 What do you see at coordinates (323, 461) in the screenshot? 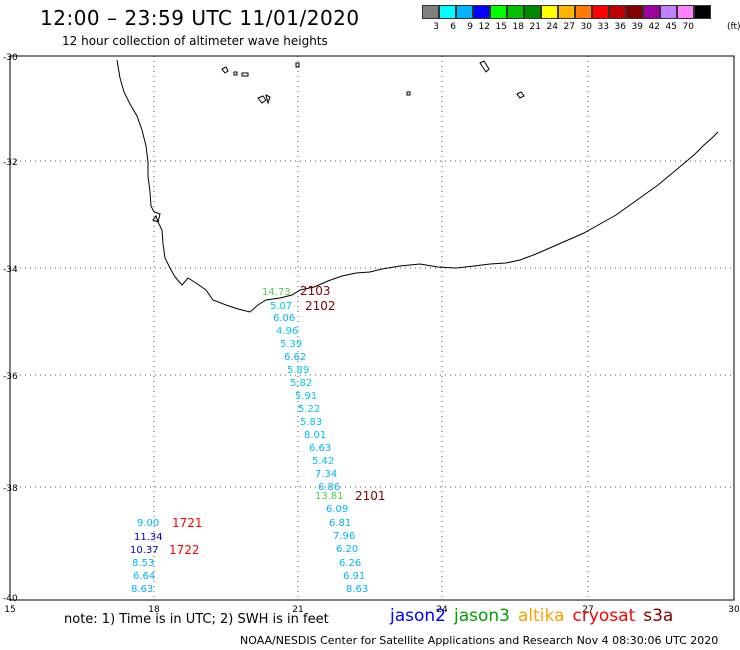
I see `wave-height-value: 5.42` at bounding box center [323, 461].